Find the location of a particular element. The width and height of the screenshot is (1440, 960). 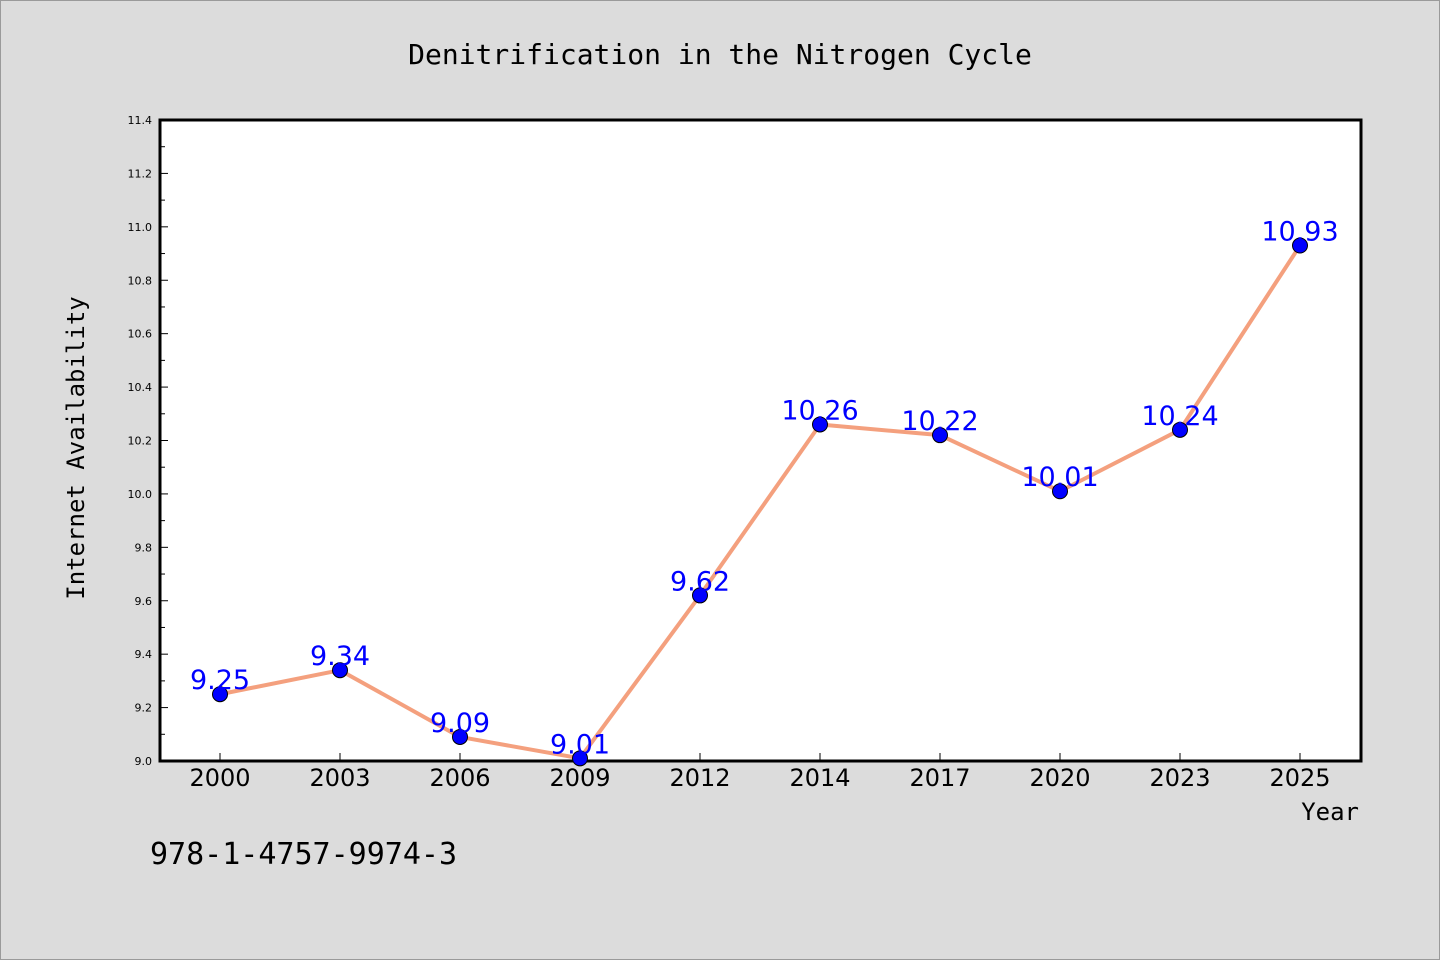

data-label: 10.26 is located at coordinates (819, 410).